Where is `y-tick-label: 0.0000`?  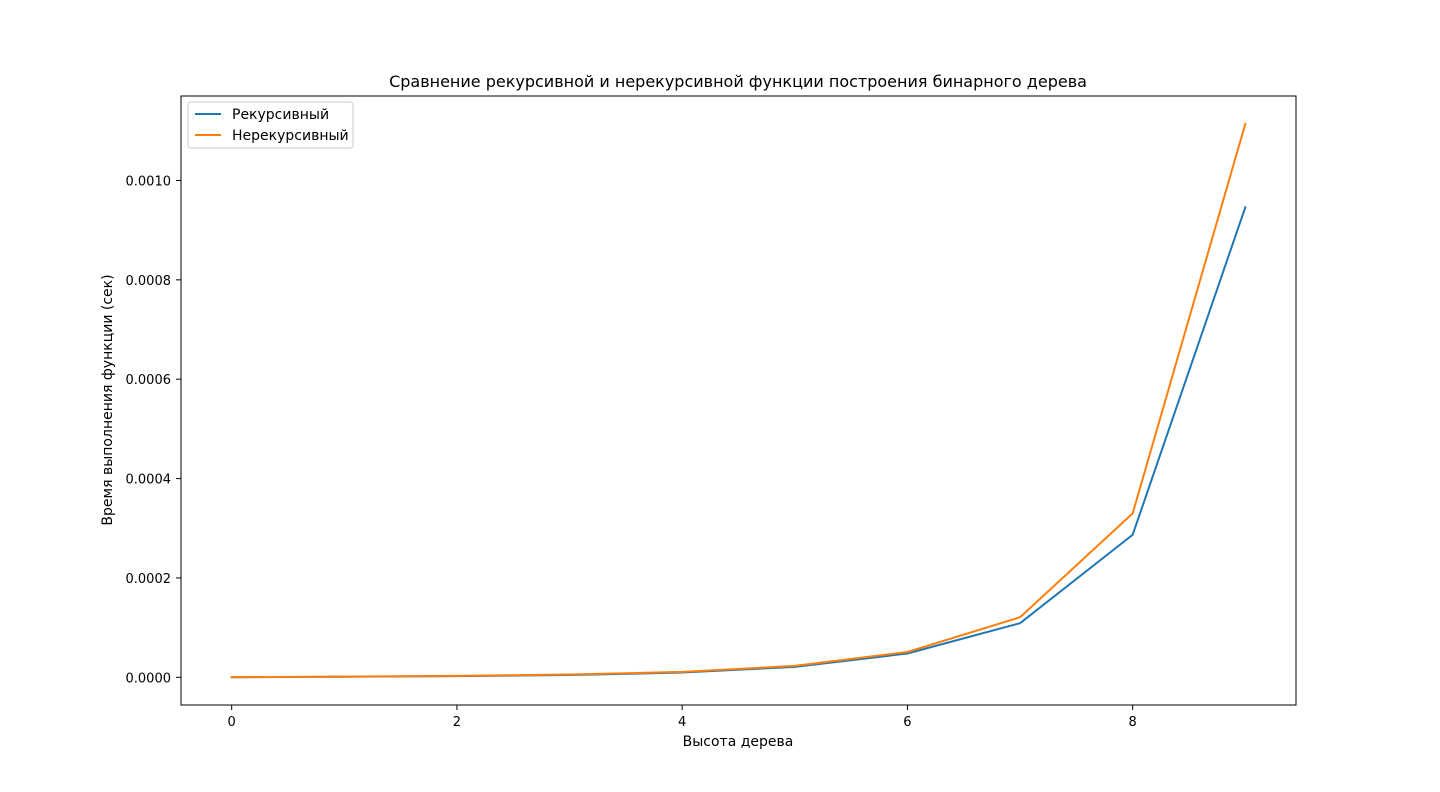 y-tick-label: 0.0000 is located at coordinates (149, 678).